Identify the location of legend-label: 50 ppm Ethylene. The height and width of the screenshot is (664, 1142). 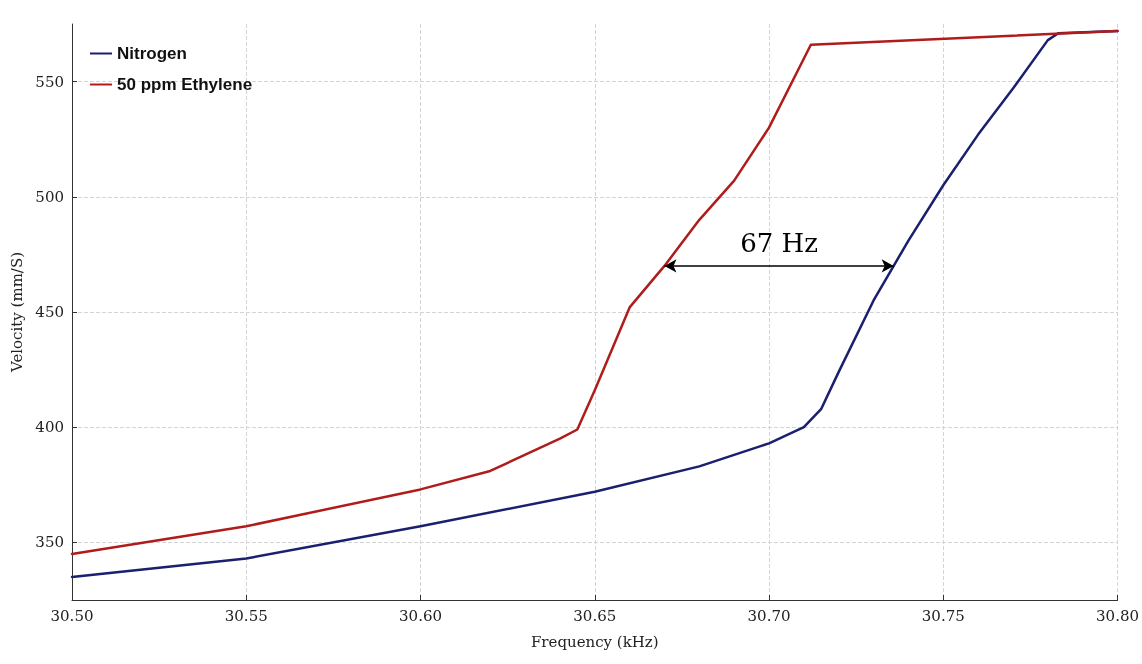
(185, 84).